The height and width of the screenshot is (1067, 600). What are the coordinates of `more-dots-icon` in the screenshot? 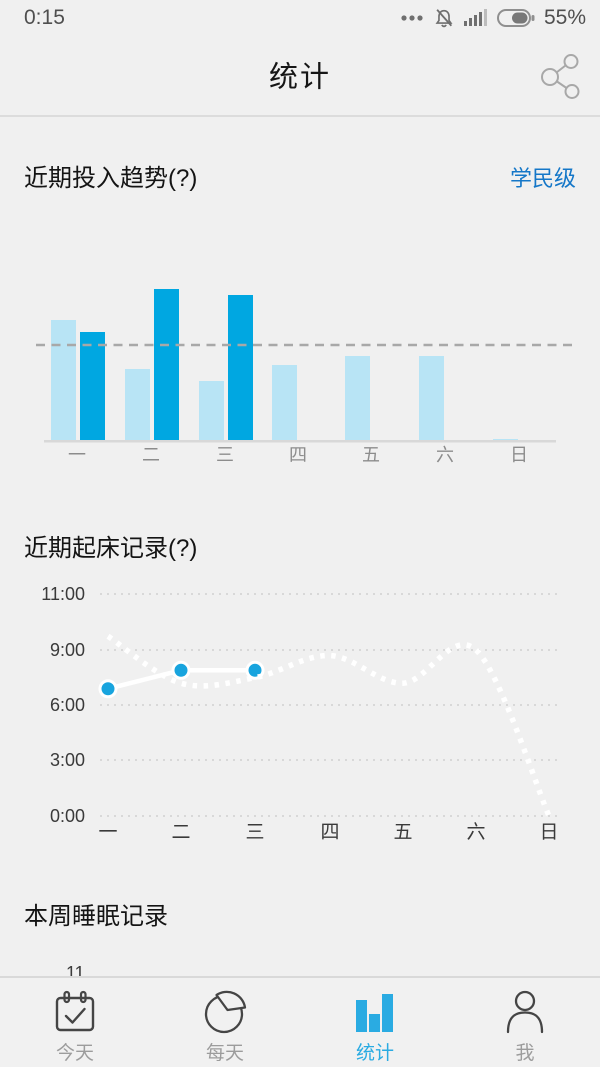 It's located at (412, 18).